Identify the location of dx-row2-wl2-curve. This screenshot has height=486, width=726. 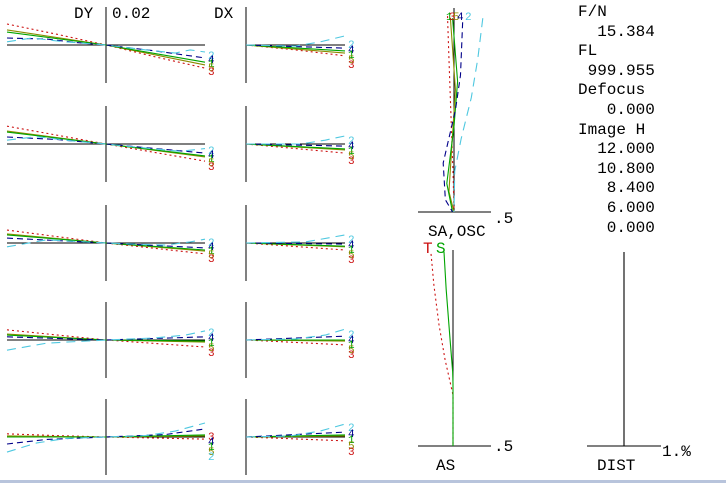
(296, 140).